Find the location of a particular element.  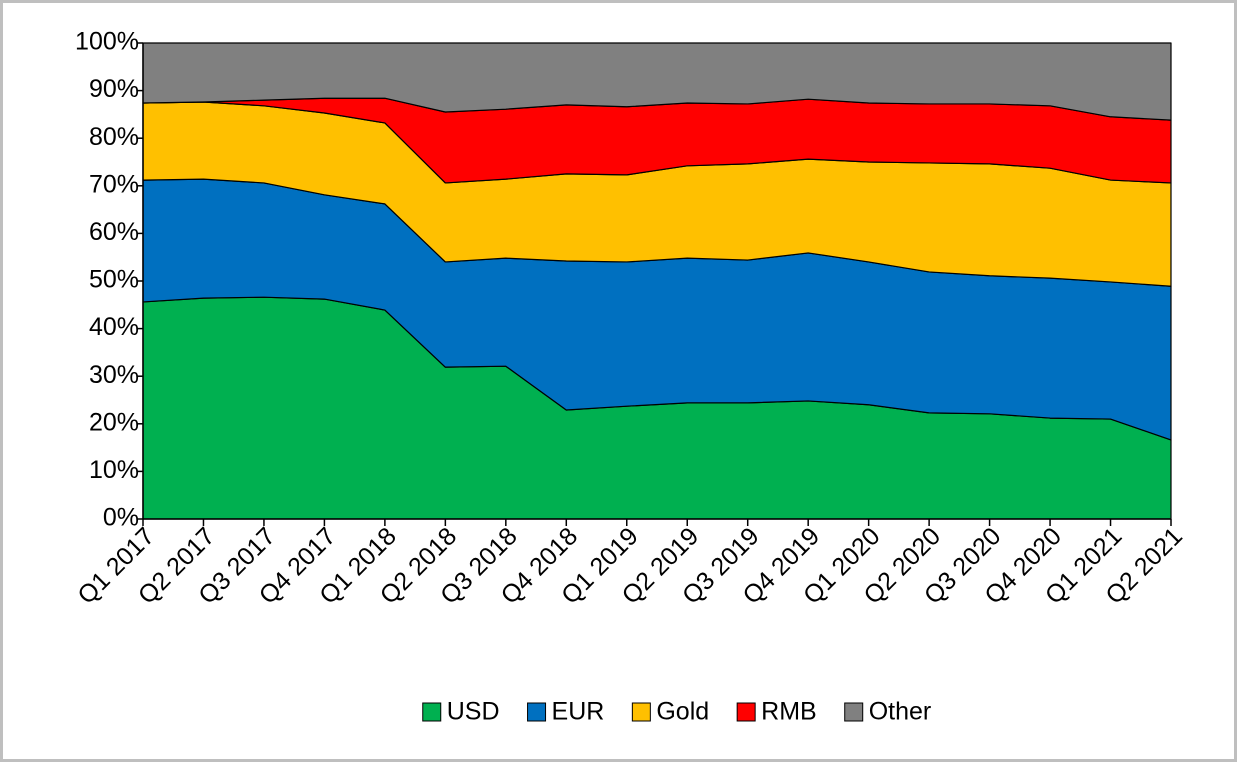

y-tick-label: 60% is located at coordinates (114, 232).